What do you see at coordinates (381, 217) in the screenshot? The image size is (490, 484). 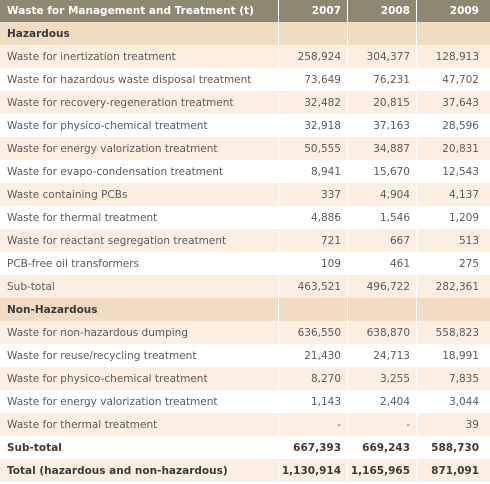 I see `cell-value: 1,546` at bounding box center [381, 217].